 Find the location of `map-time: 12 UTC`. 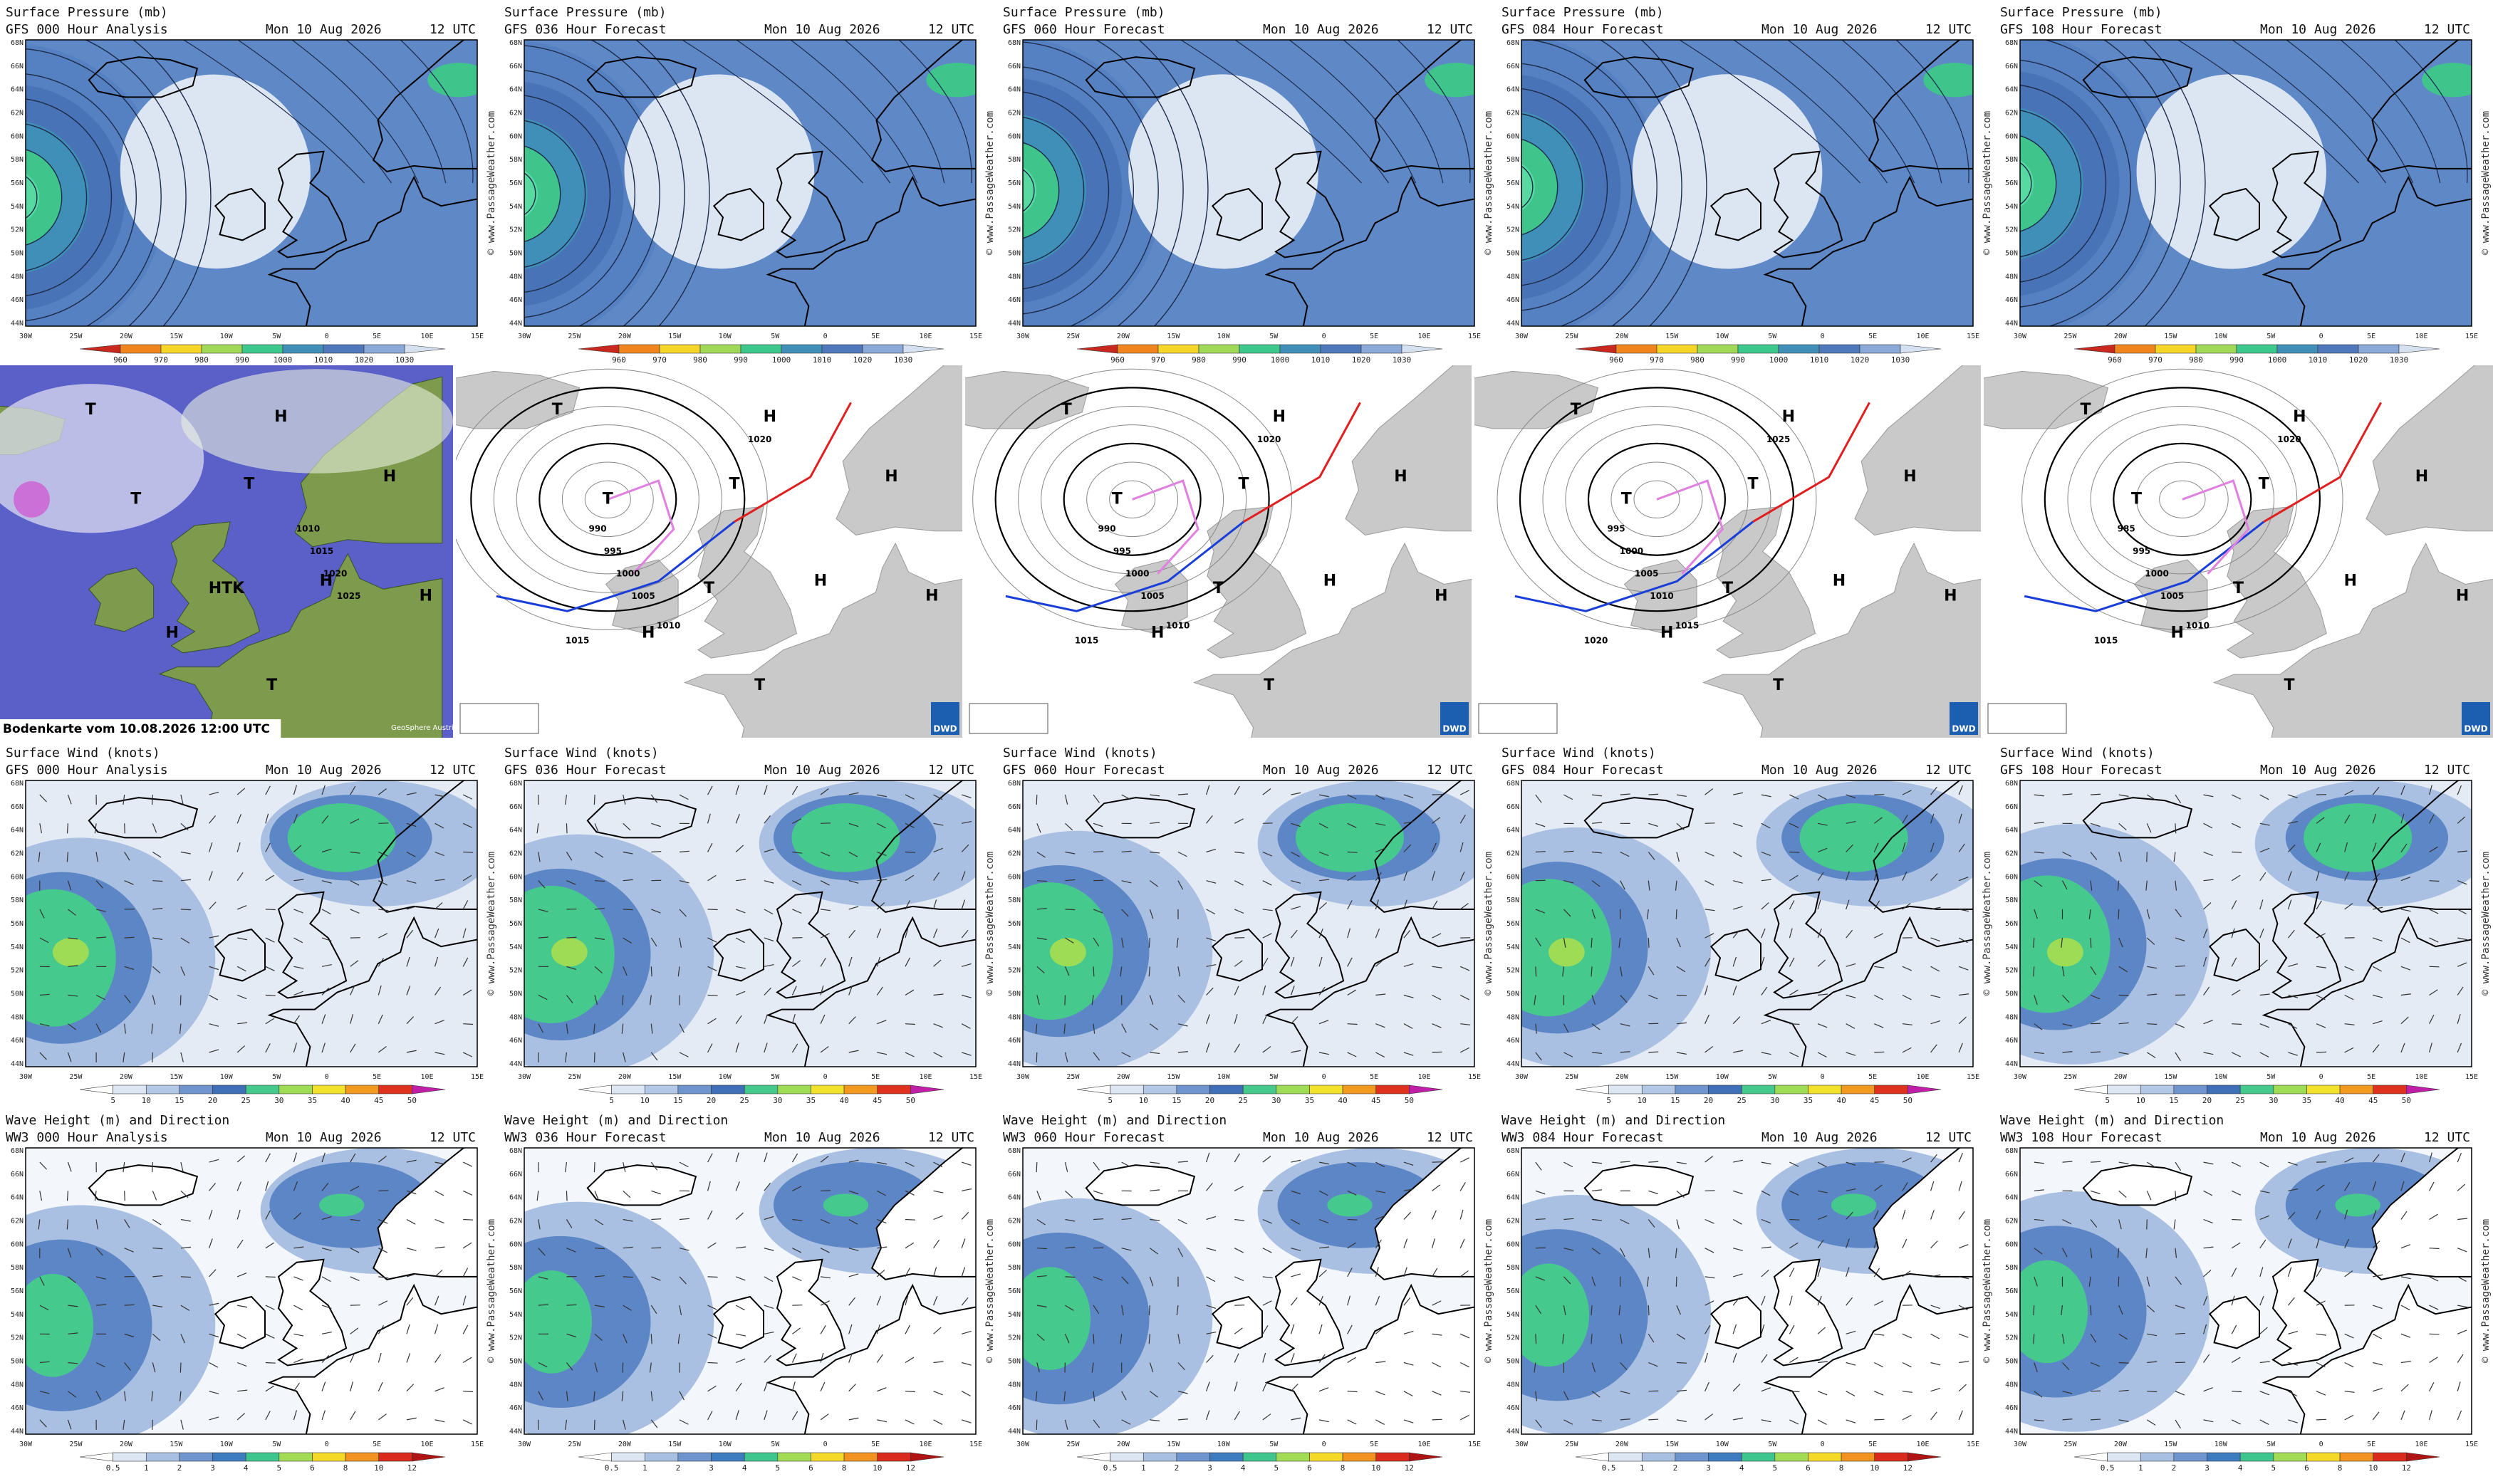

map-time: 12 UTC is located at coordinates (2447, 29).